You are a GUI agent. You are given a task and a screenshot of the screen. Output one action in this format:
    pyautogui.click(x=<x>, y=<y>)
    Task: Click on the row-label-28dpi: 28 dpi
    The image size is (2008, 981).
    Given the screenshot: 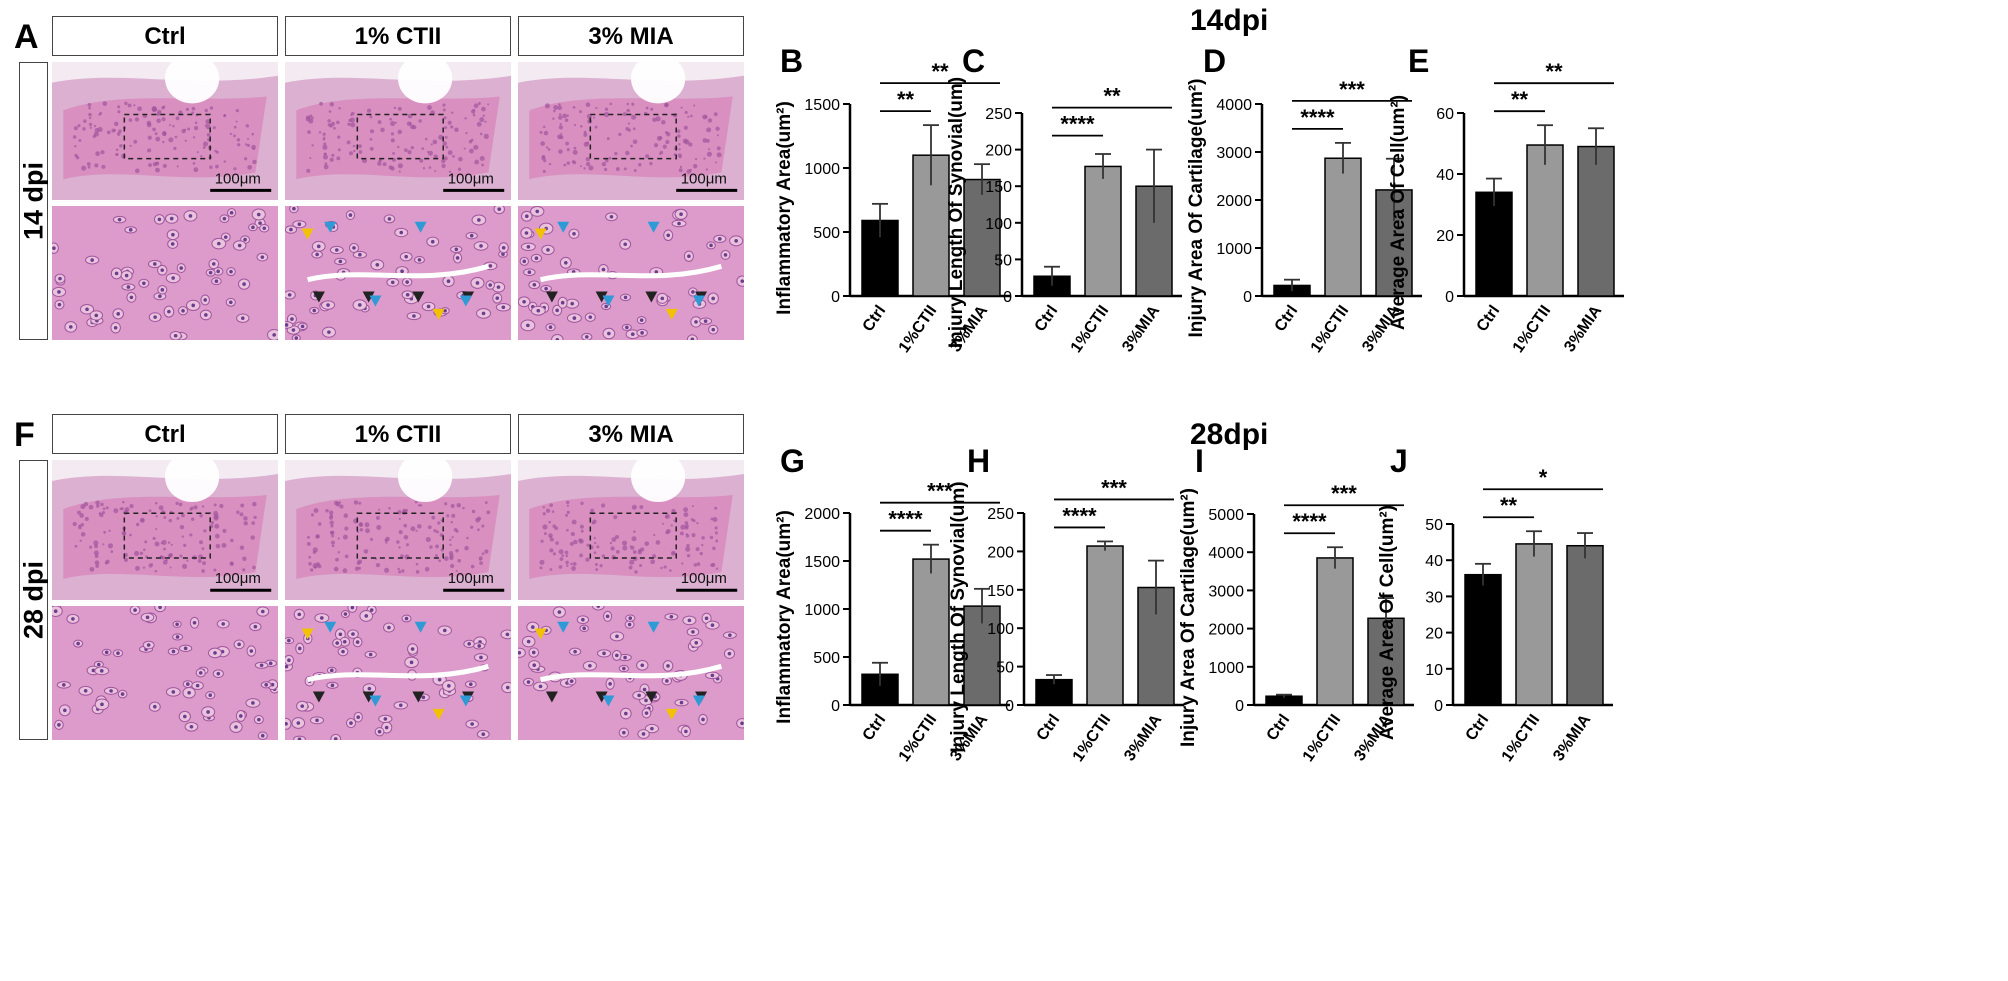 What is the action you would take?
    pyautogui.click(x=33, y=600)
    